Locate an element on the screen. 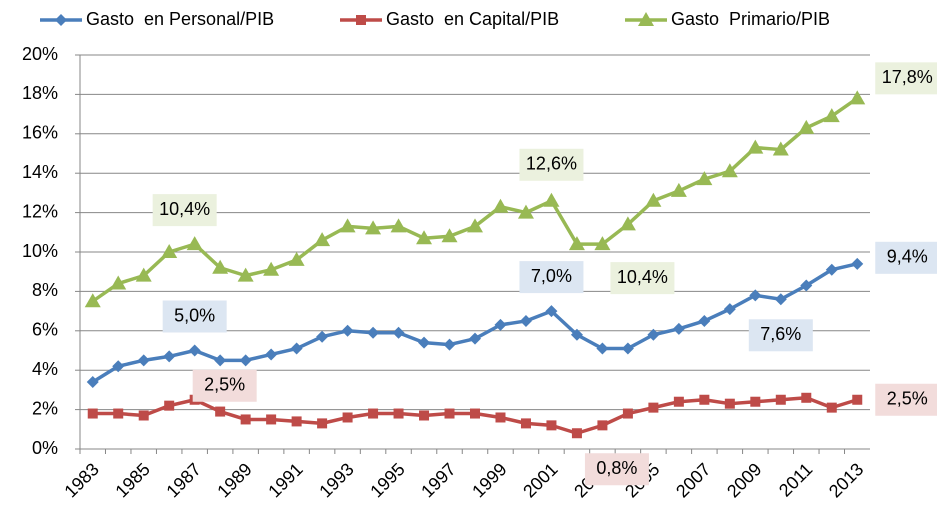 This screenshot has height=528, width=937. x-tick-label: 1997 is located at coordinates (438, 480).